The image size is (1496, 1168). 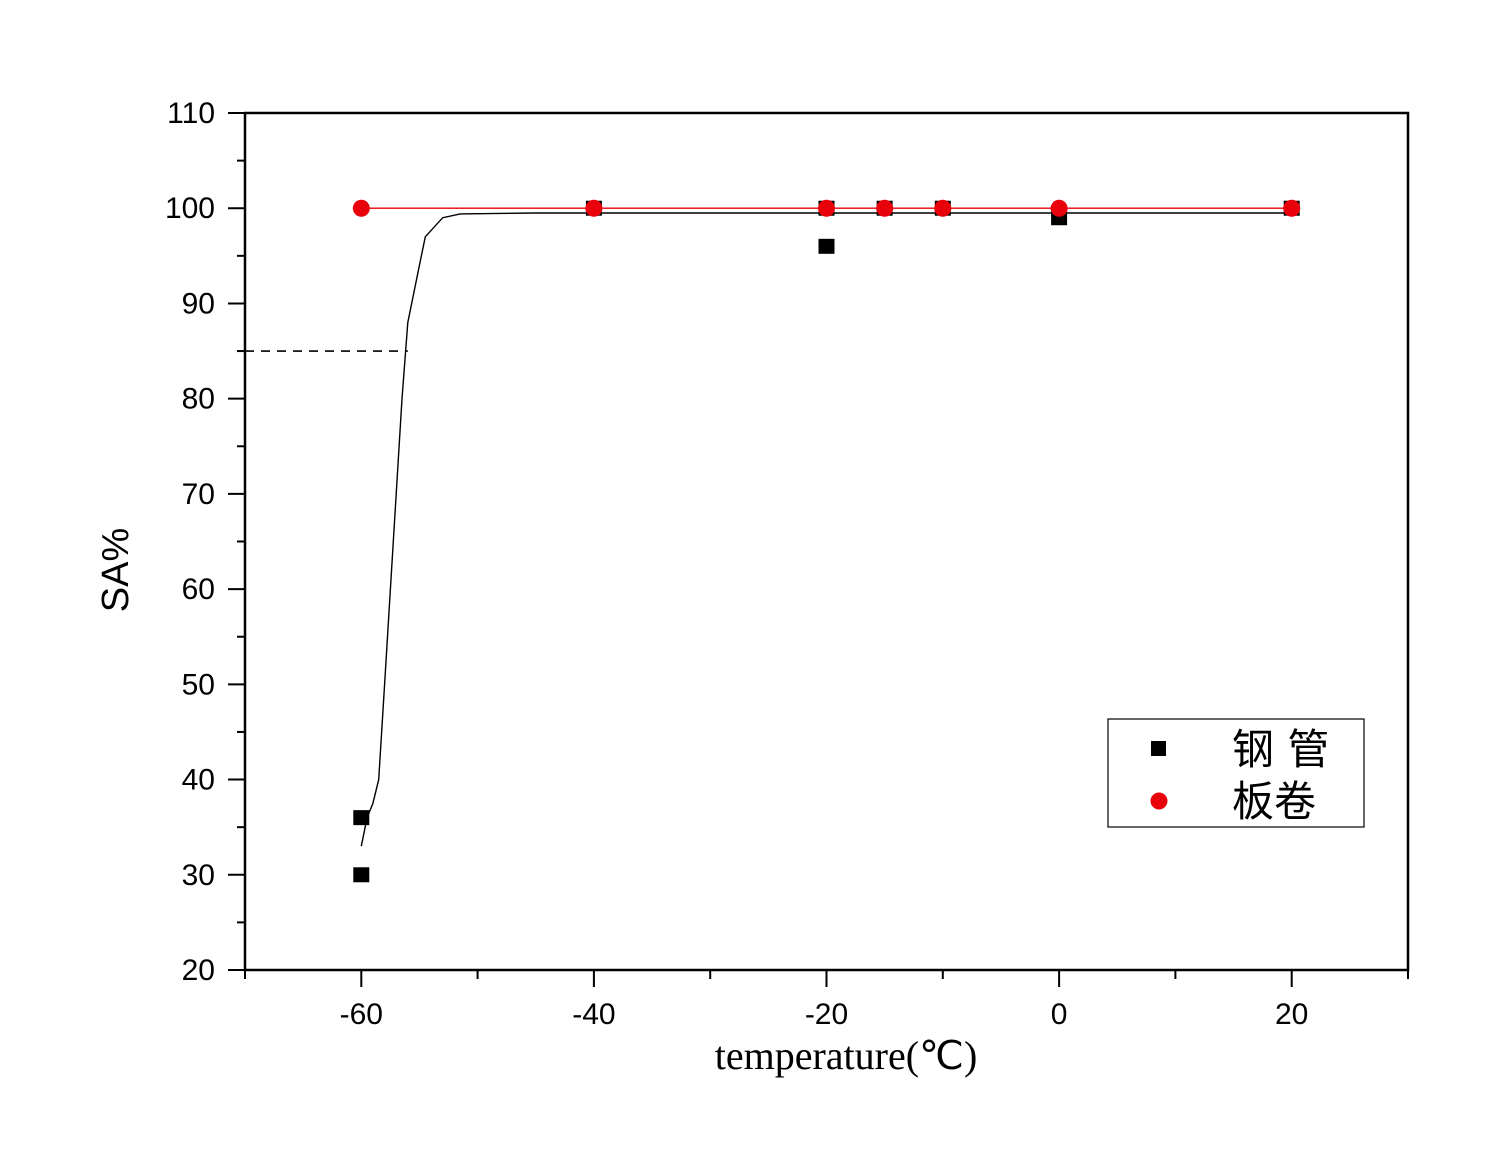 I want to click on x-tick-label: 0, so click(x=1059, y=1014).